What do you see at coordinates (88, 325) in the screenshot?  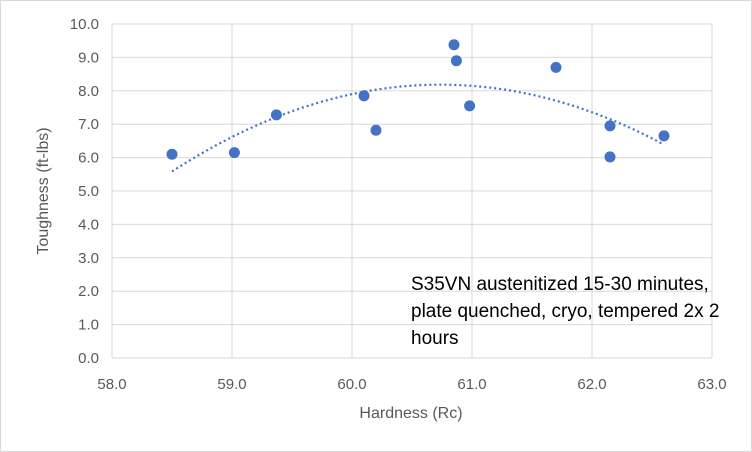 I see `y-tick-label: 1.0` at bounding box center [88, 325].